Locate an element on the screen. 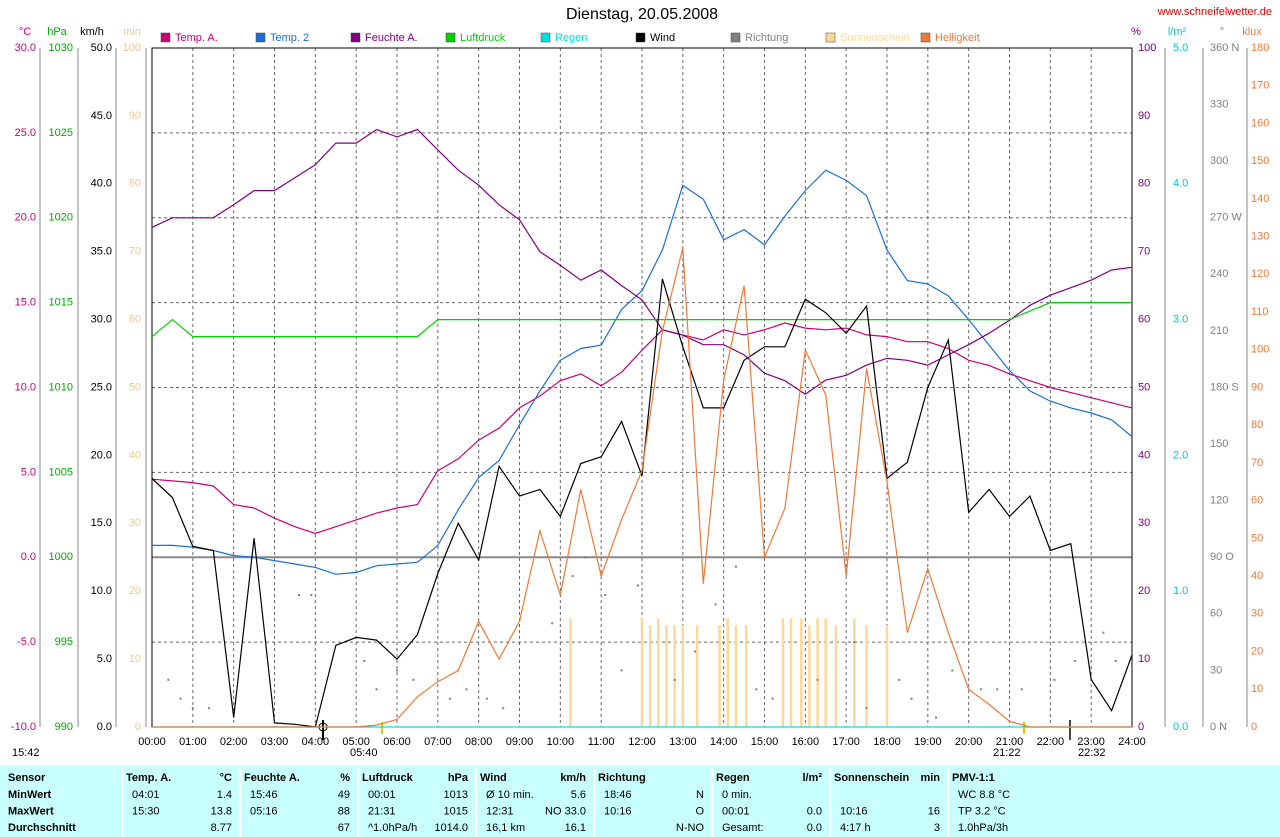 The height and width of the screenshot is (837, 1280). y-tick-label: 180 is located at coordinates (1260, 48).